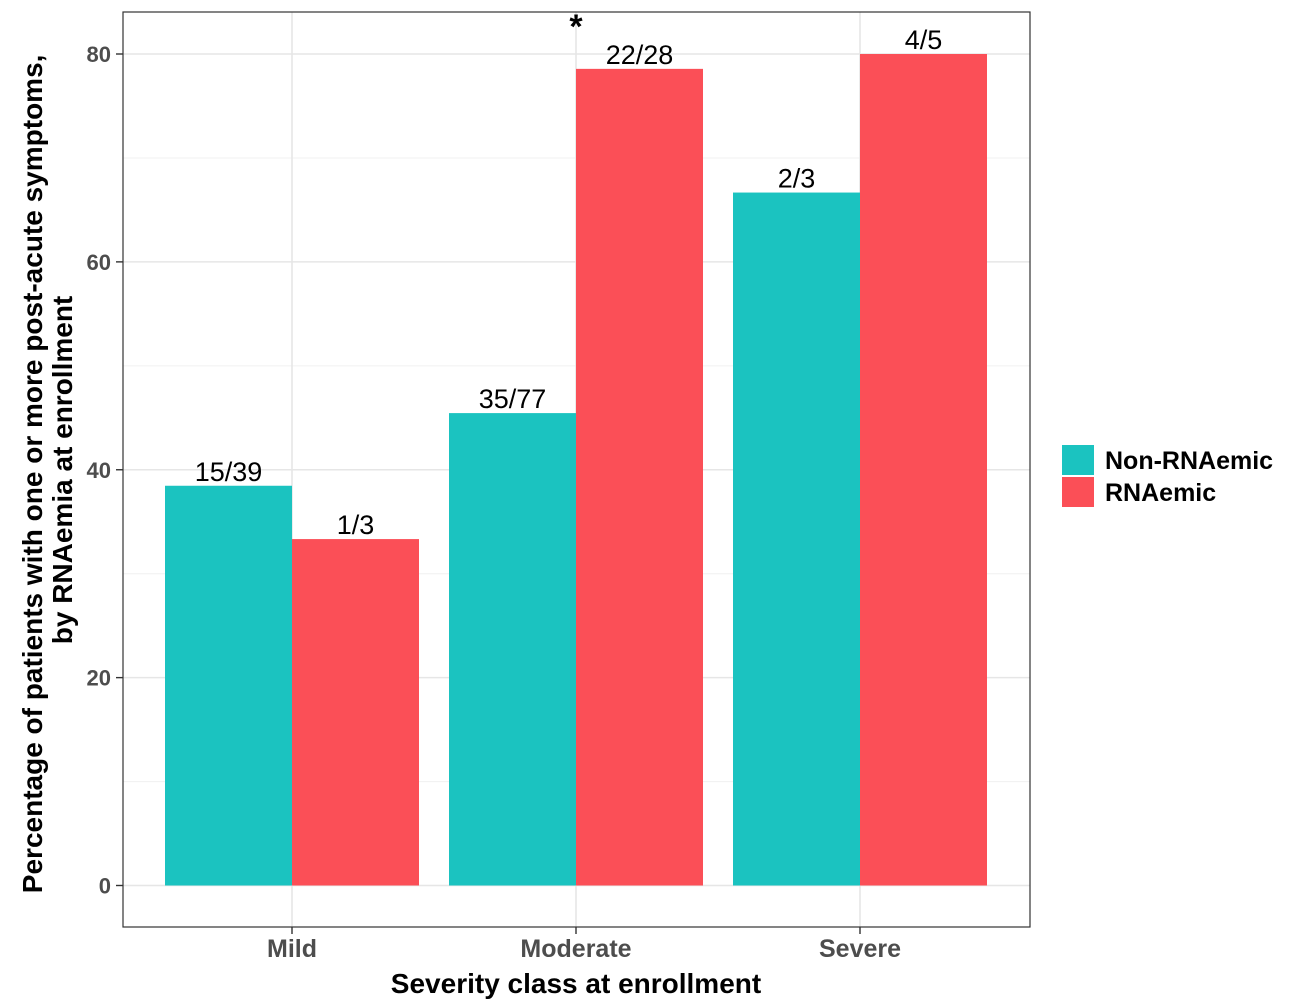 This screenshot has height=1000, width=1310. Describe the element at coordinates (62, 470) in the screenshot. I see `y-axis-title-line-2: by RNAemia at enrollment` at that location.